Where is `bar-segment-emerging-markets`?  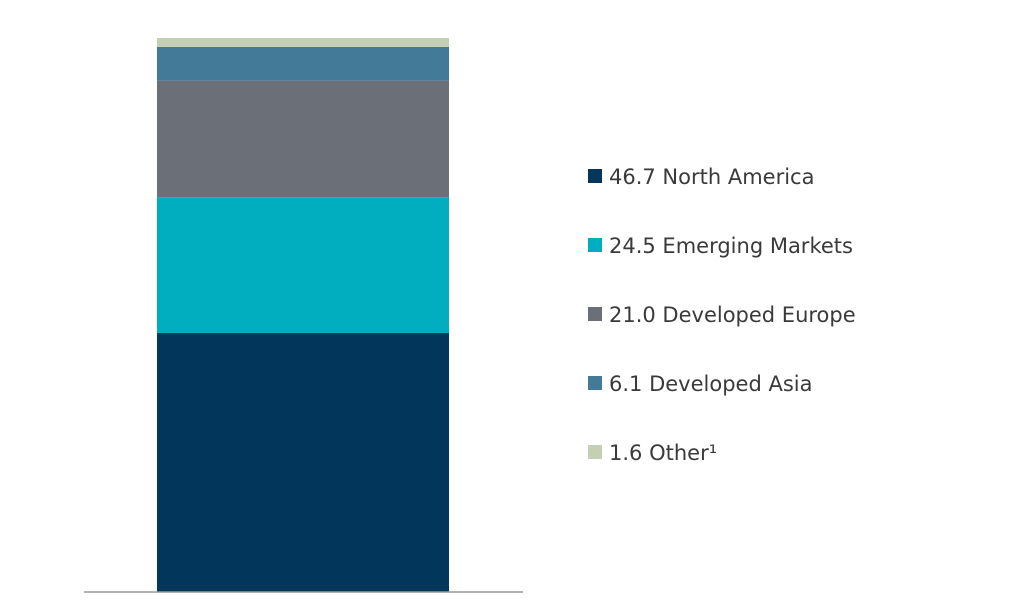 bar-segment-emerging-markets is located at coordinates (303, 265).